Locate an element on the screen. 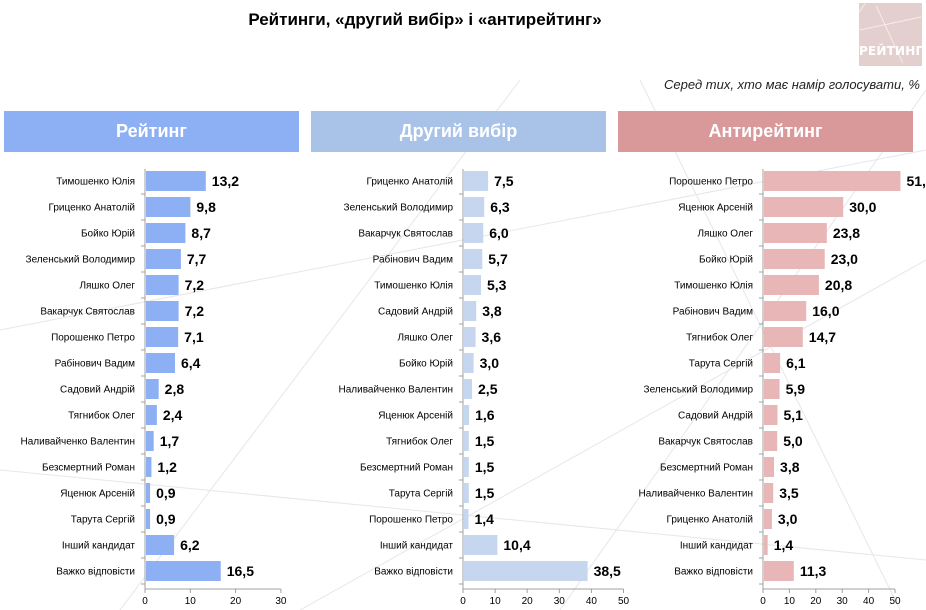 Image resolution: width=926 pixels, height=610 pixels. value-label: 51,7 is located at coordinates (916, 181).